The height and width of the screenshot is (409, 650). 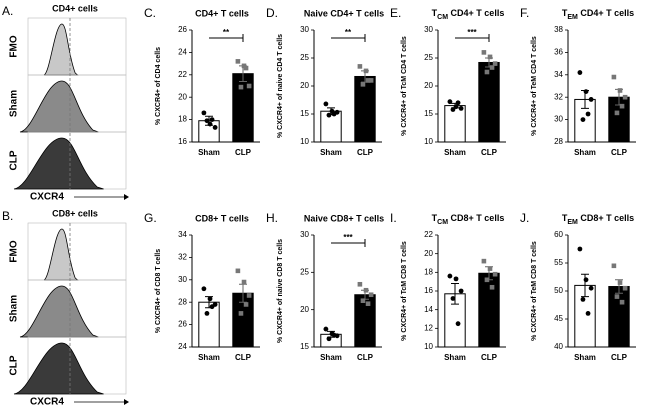 I want to click on panel-label: B., so click(x=7, y=216).